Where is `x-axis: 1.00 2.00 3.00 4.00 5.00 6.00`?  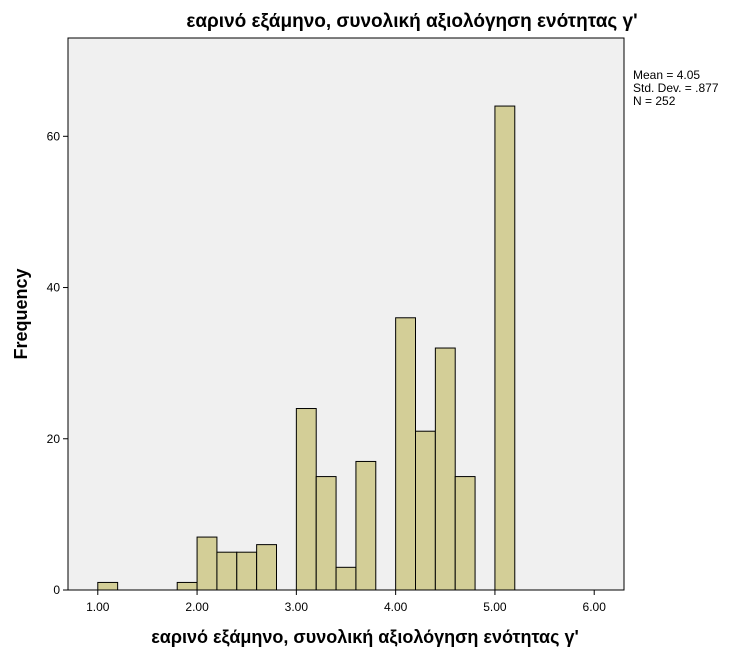 x-axis: 1.00 2.00 3.00 4.00 5.00 6.00 is located at coordinates (346, 602).